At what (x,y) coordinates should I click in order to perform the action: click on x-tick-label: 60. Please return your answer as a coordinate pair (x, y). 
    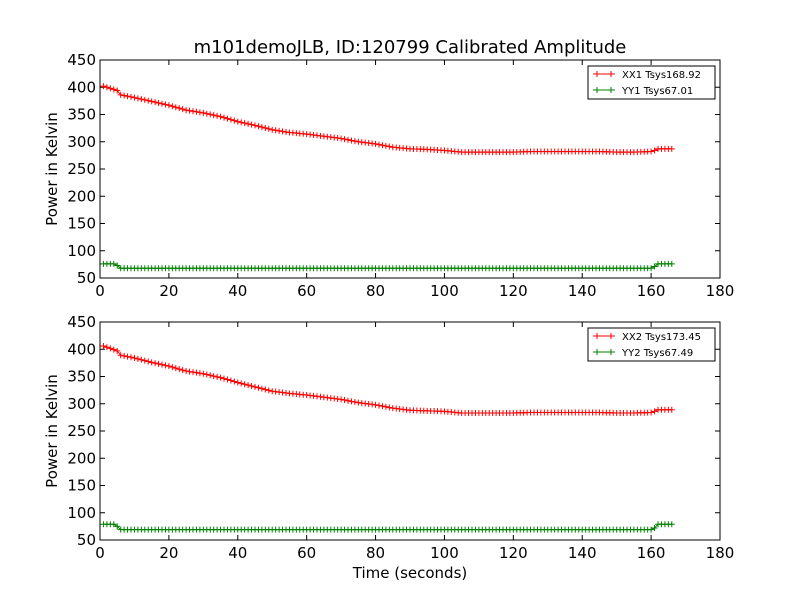
    Looking at the image, I should click on (306, 553).